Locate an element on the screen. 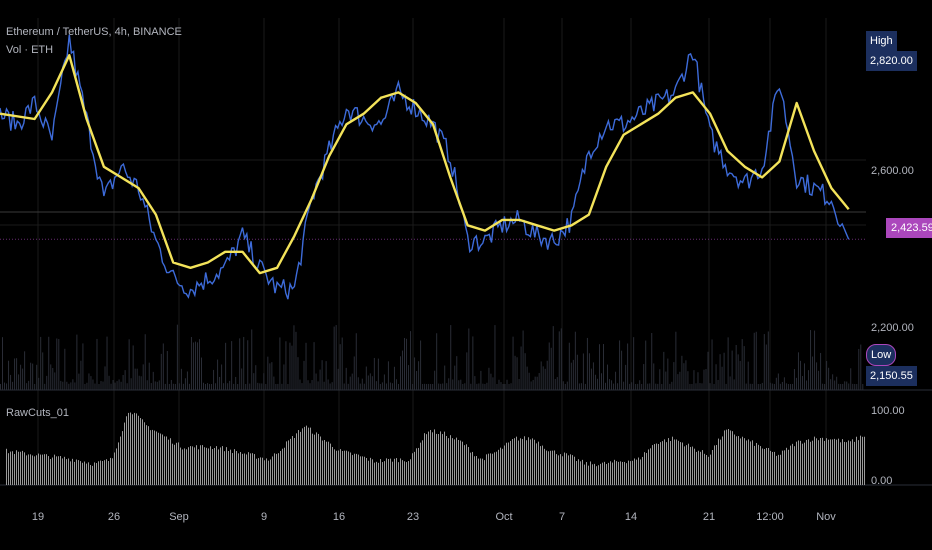 This screenshot has width=932, height=550. chart-title: Ethereum / TetherUS, 4h, BINANCE is located at coordinates (94, 32).